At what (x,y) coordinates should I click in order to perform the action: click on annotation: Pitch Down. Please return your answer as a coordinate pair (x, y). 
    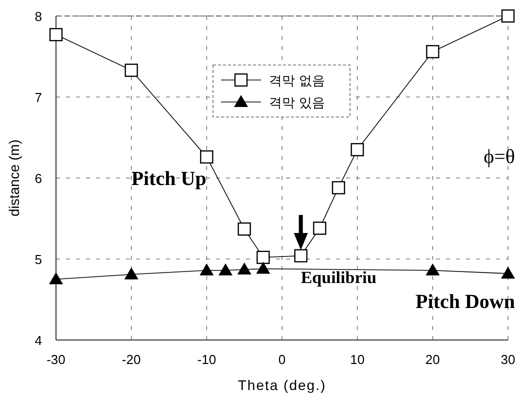
    Looking at the image, I should click on (465, 302).